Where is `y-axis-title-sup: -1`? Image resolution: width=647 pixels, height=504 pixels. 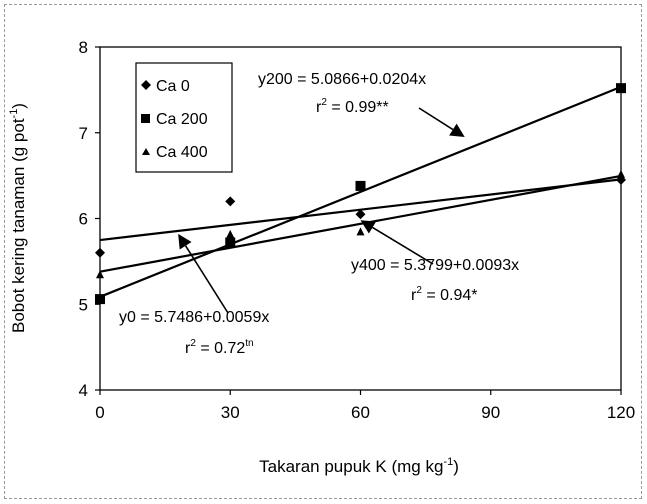 y-axis-title-sup: -1 is located at coordinates (14, 114).